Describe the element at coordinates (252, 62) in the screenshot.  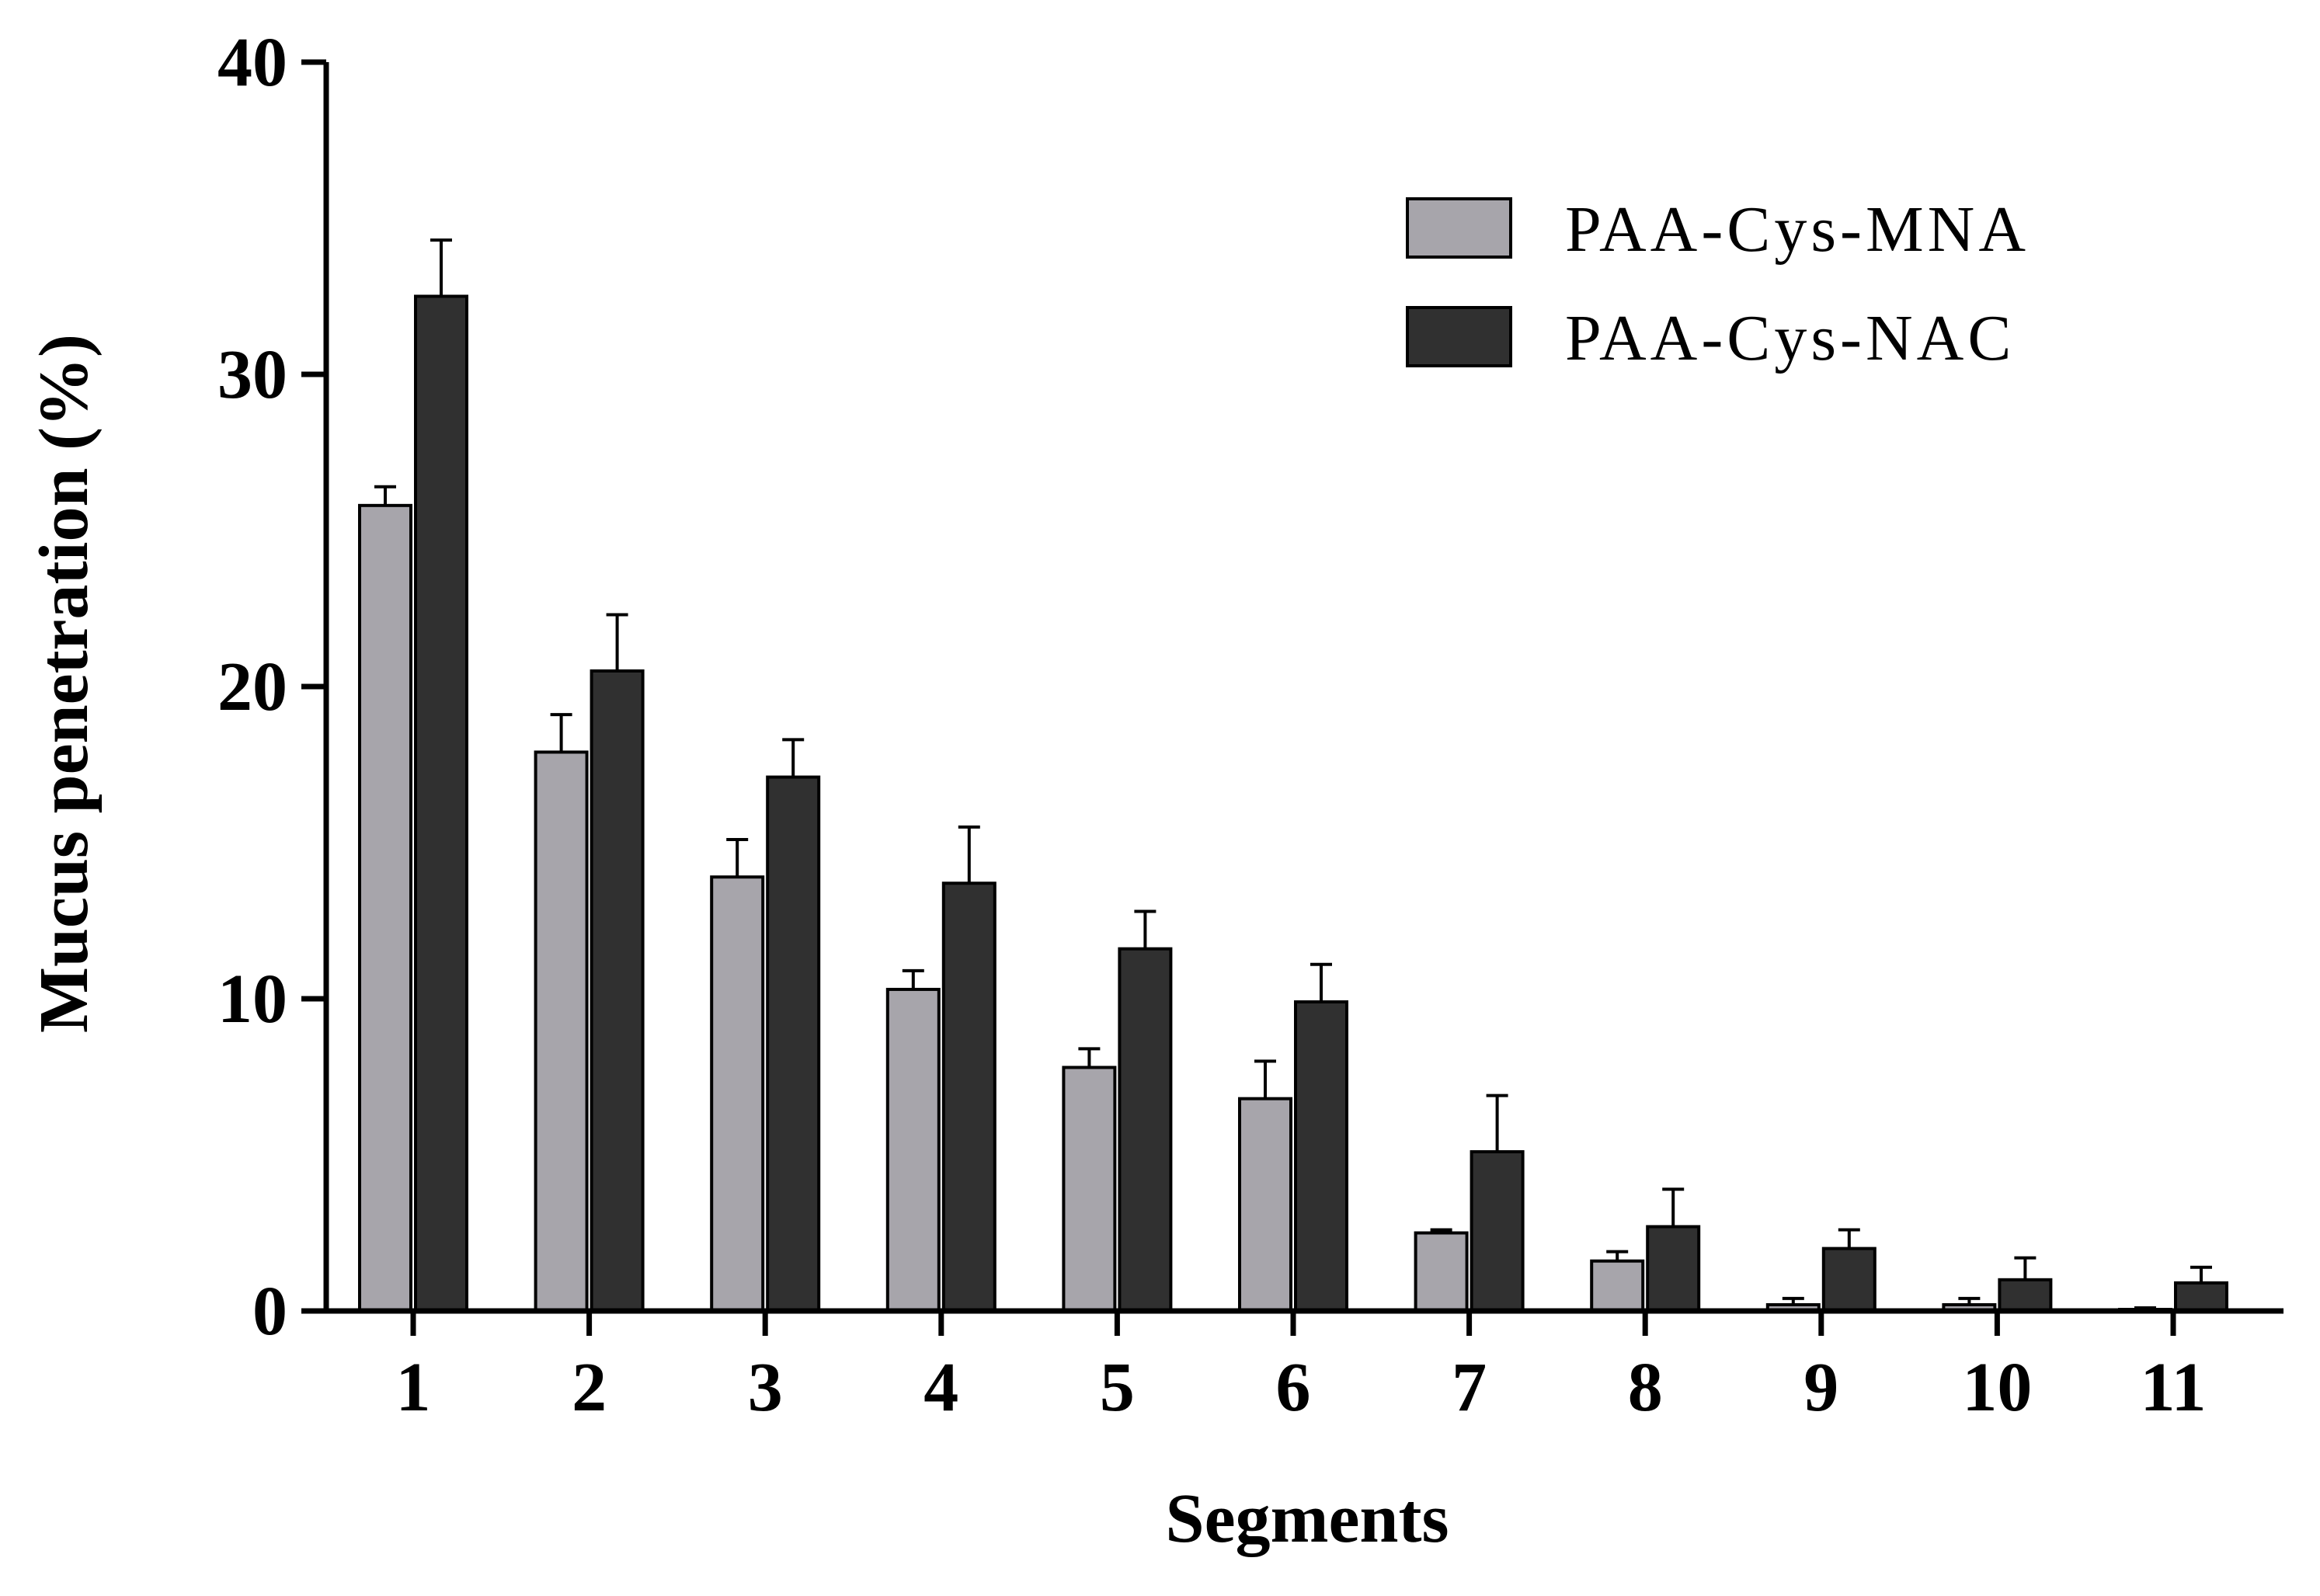
I see `y-tick-label-40: 40` at that location.